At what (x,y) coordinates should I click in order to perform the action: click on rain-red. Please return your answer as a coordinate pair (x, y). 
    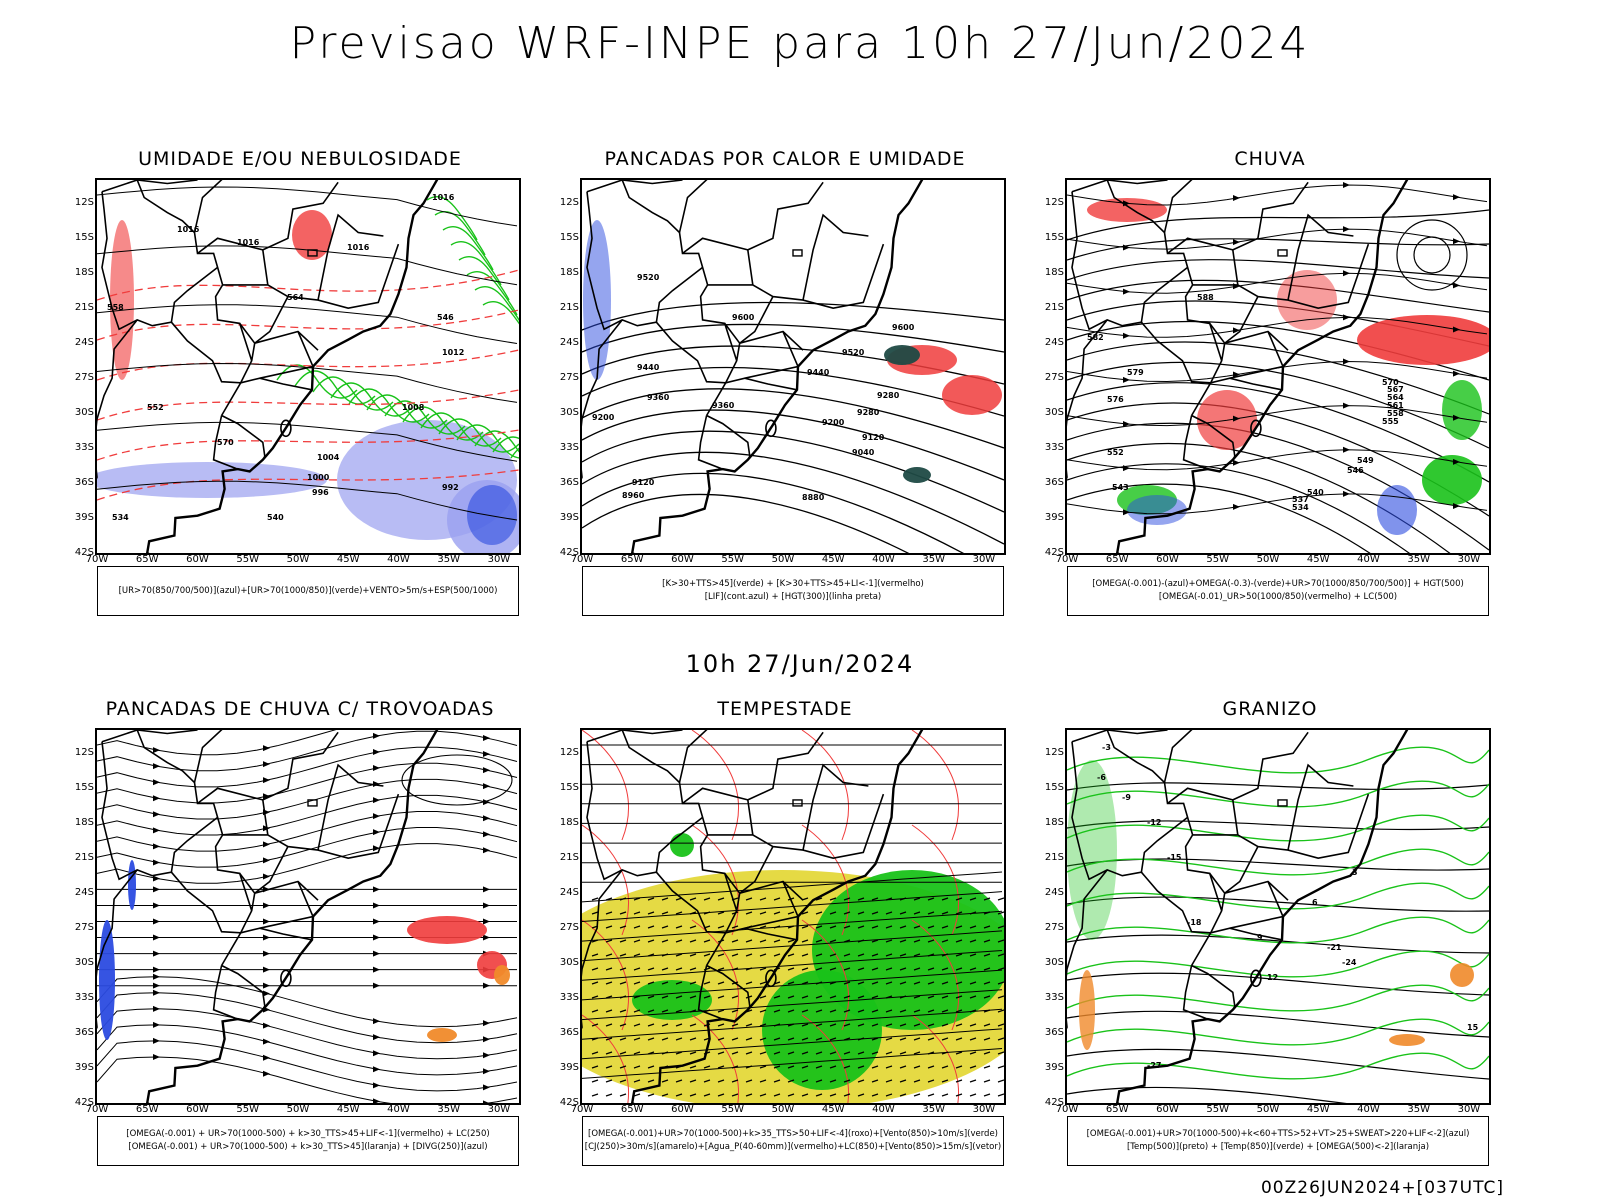
    Looking at the image, I should click on (1307, 300).